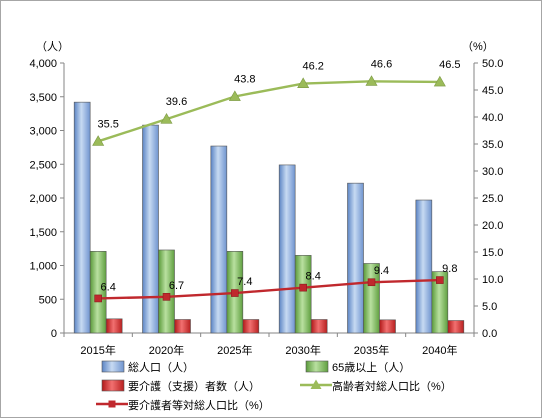 This screenshot has width=542, height=418. I want to click on y-left-tick-label: 1,000, so click(43, 267).